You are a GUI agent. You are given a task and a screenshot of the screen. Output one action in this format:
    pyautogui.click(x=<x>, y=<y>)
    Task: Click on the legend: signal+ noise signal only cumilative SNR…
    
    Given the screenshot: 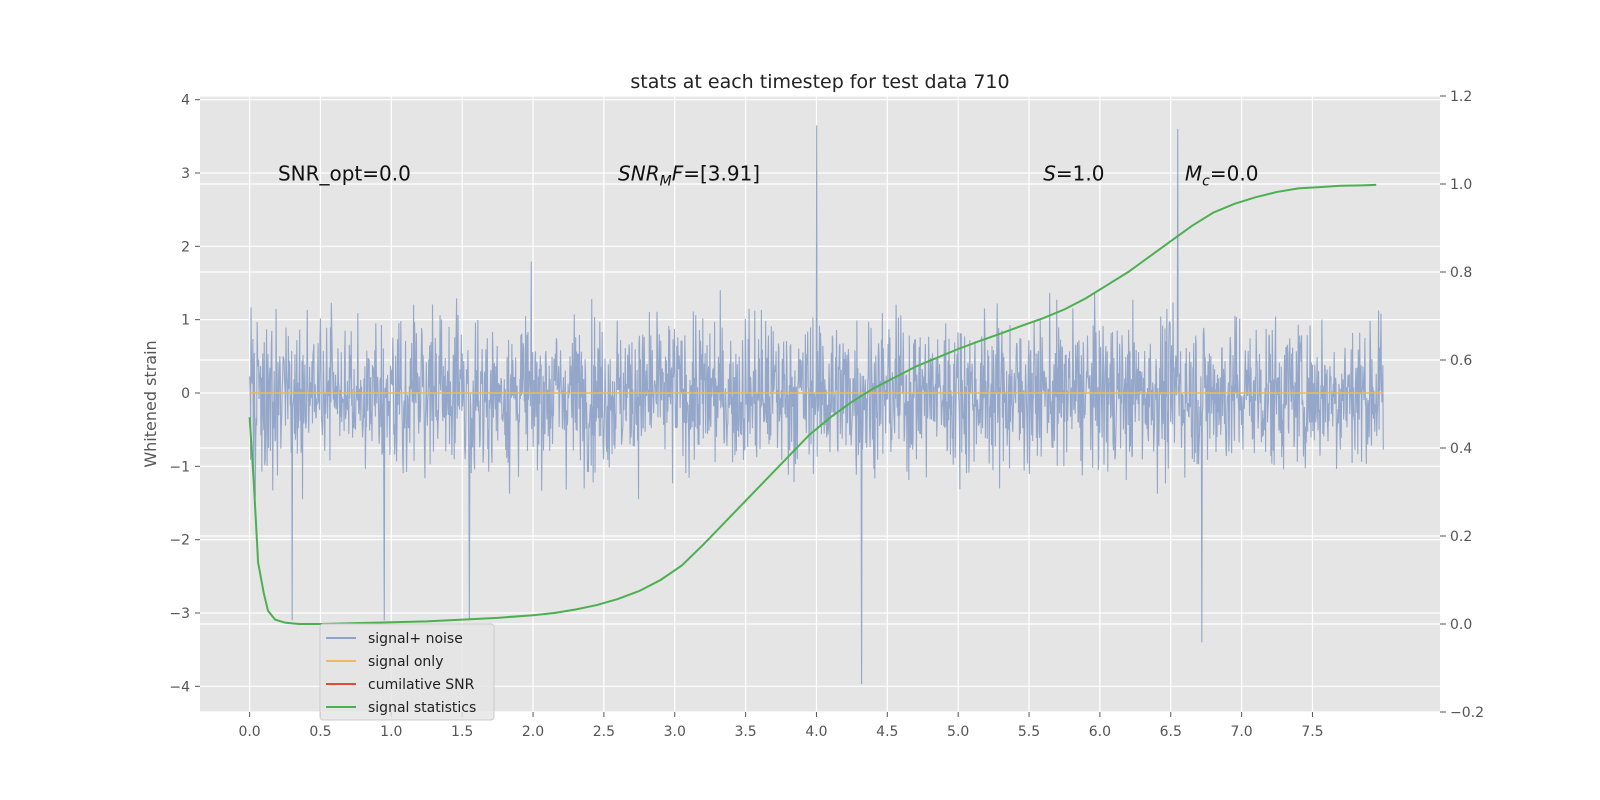 What is the action you would take?
    pyautogui.click(x=407, y=672)
    